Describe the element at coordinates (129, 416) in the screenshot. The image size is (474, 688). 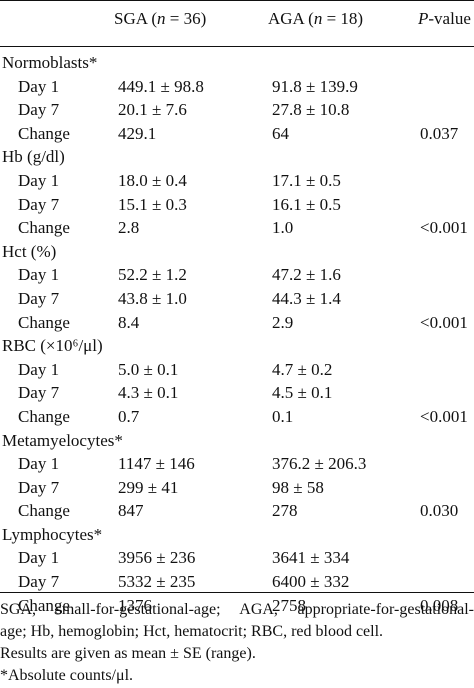
I see `sga-cell: 0.7` at that location.